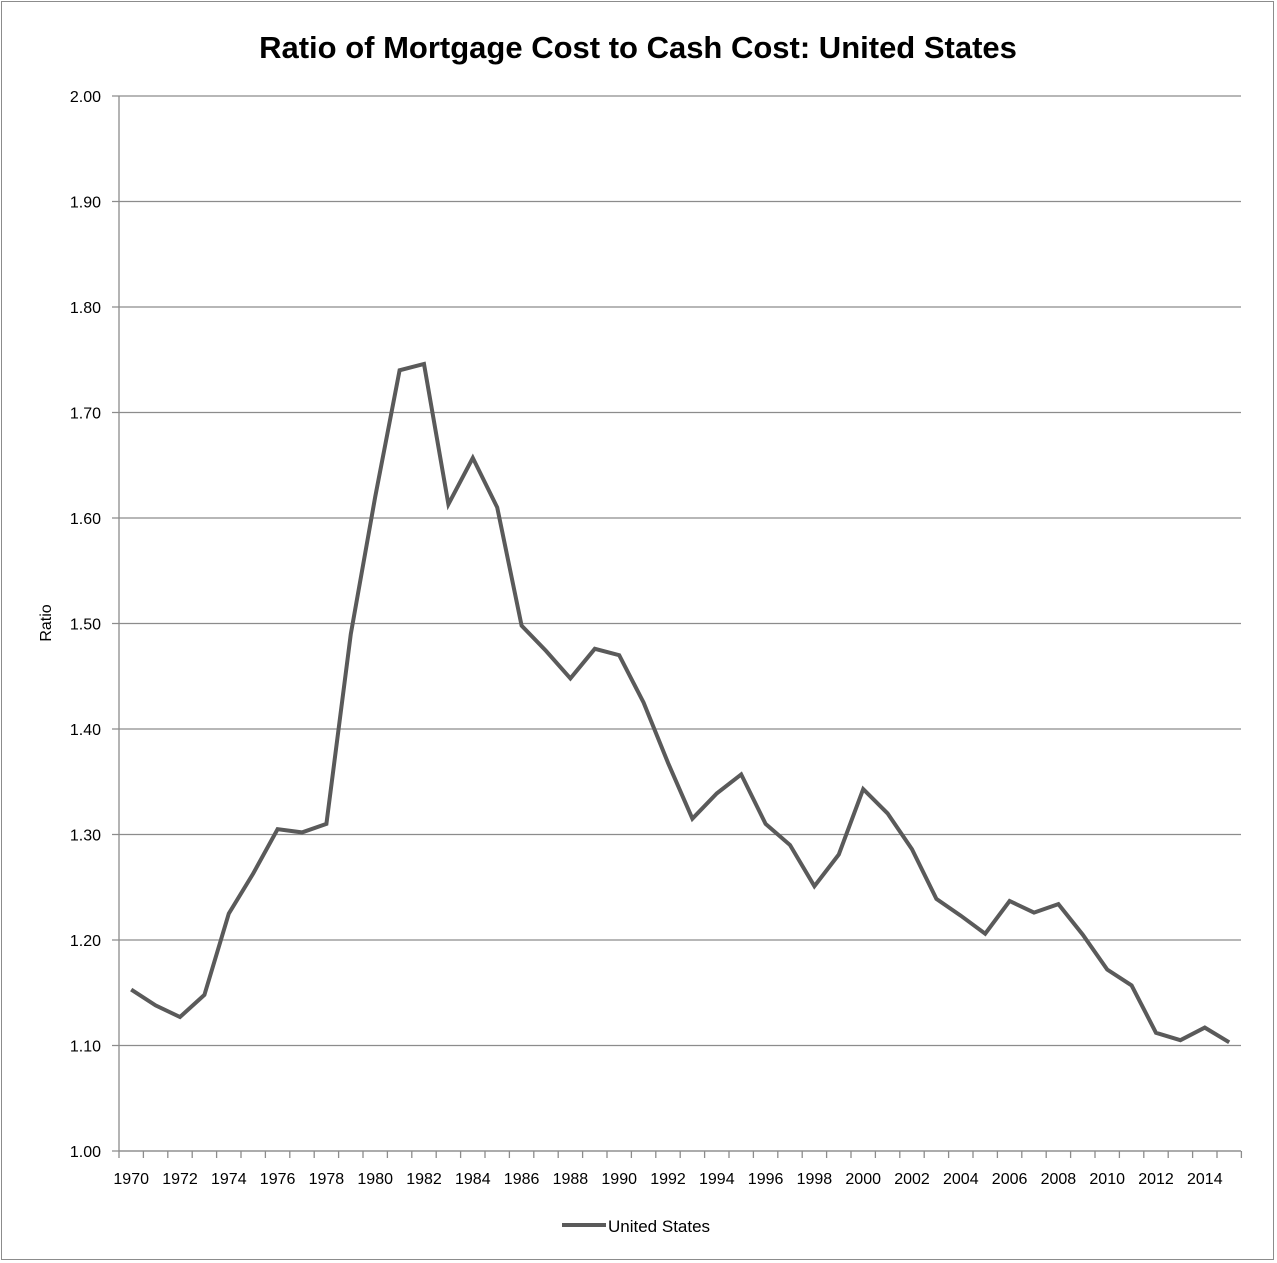 This screenshot has height=1263, width=1277. What do you see at coordinates (424, 1179) in the screenshot?
I see `x-tick-label-1982: 1982` at bounding box center [424, 1179].